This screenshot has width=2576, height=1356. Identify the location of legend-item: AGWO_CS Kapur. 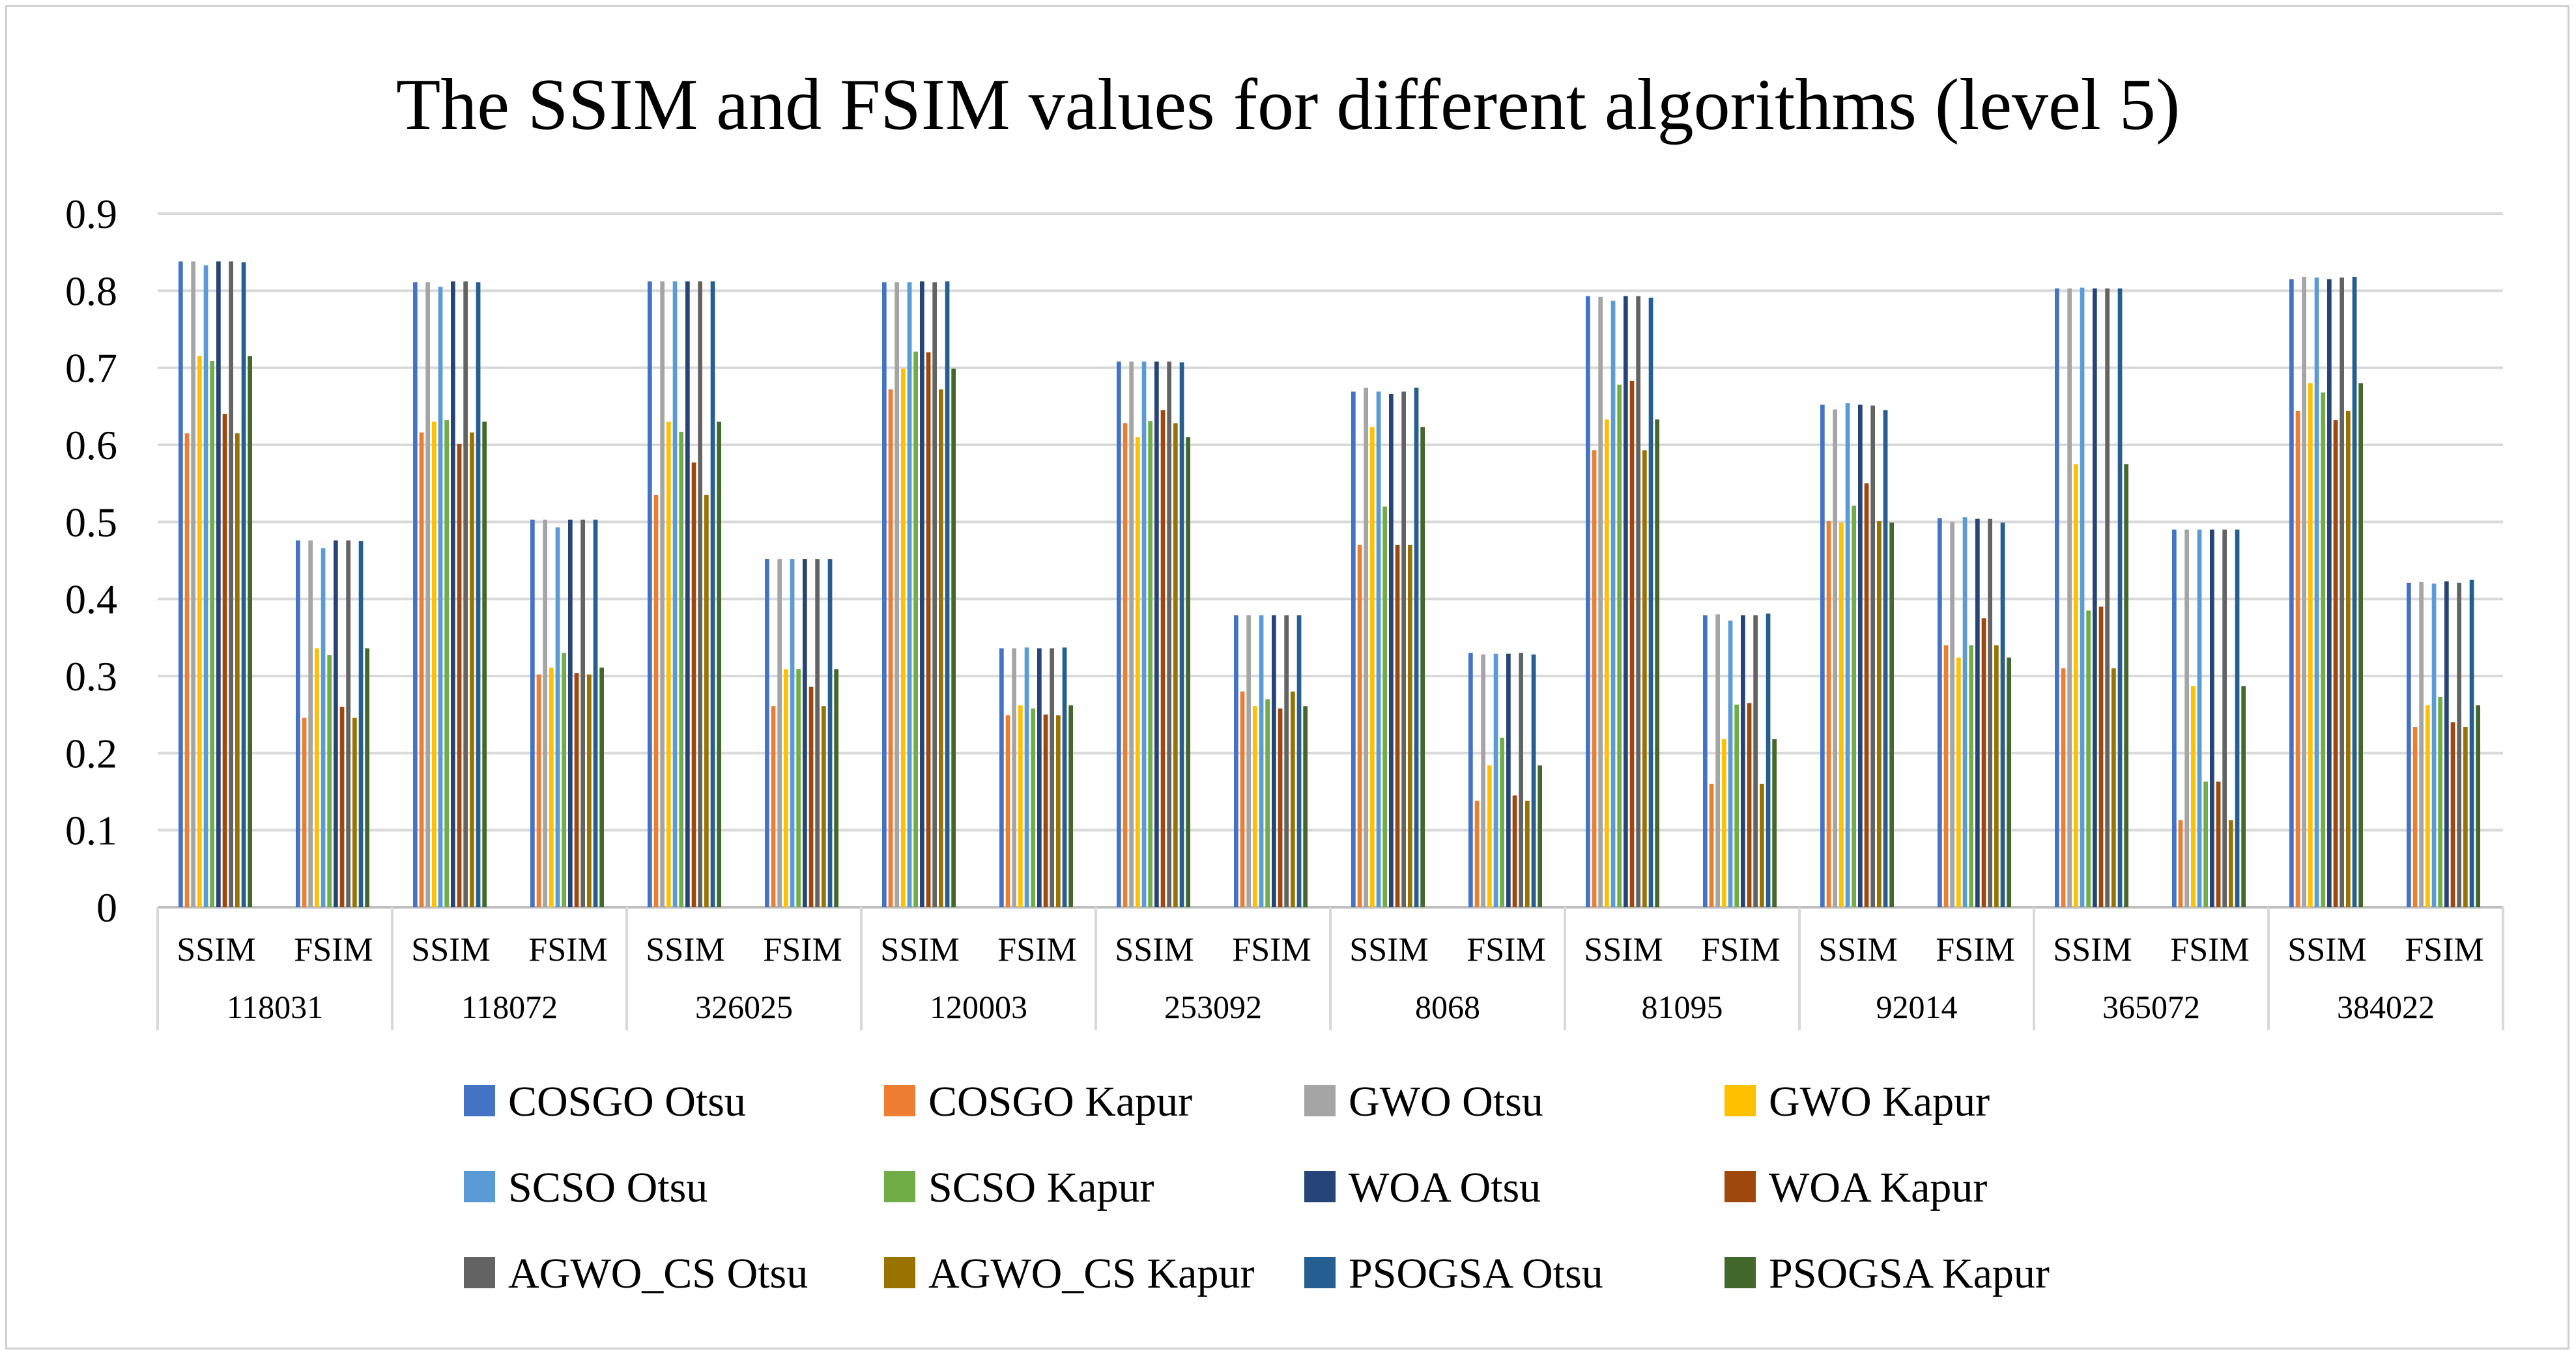
(1069, 1273).